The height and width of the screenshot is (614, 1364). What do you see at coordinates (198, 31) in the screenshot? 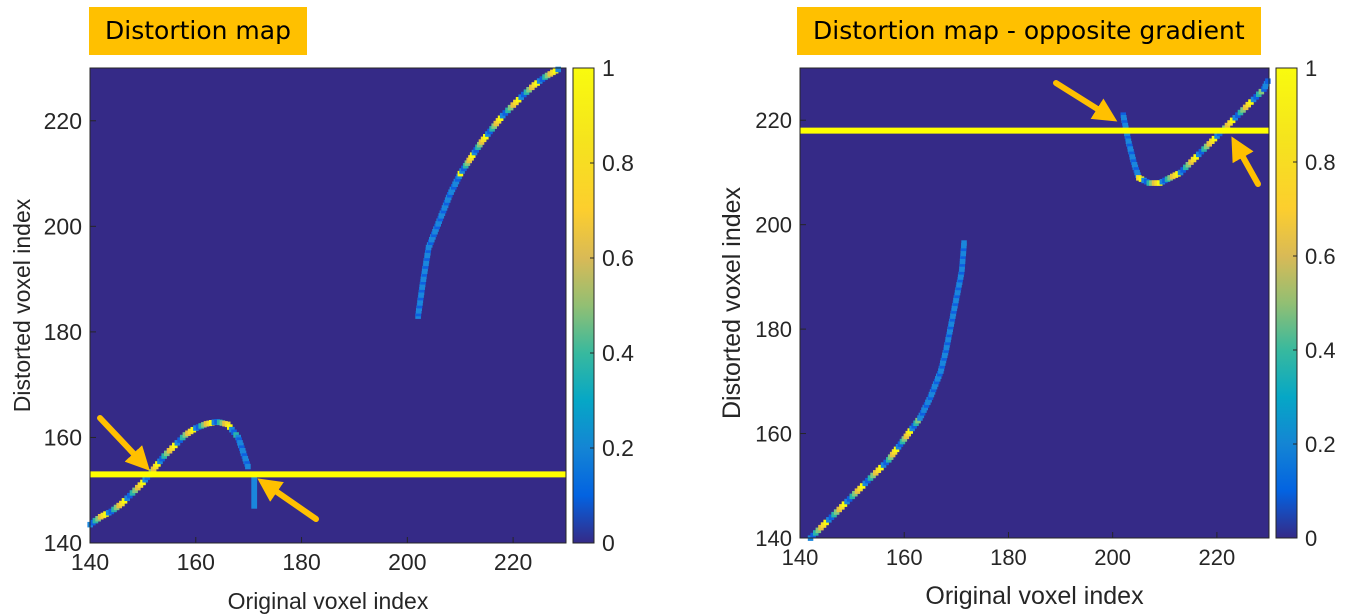
I see `chart-1-title: Distortion map` at bounding box center [198, 31].